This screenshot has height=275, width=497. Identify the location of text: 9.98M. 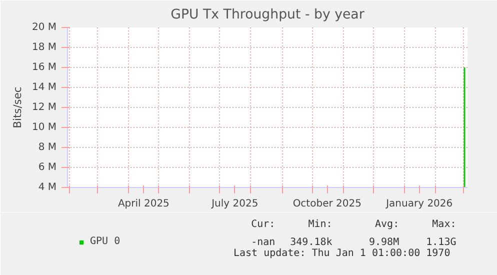
(384, 242).